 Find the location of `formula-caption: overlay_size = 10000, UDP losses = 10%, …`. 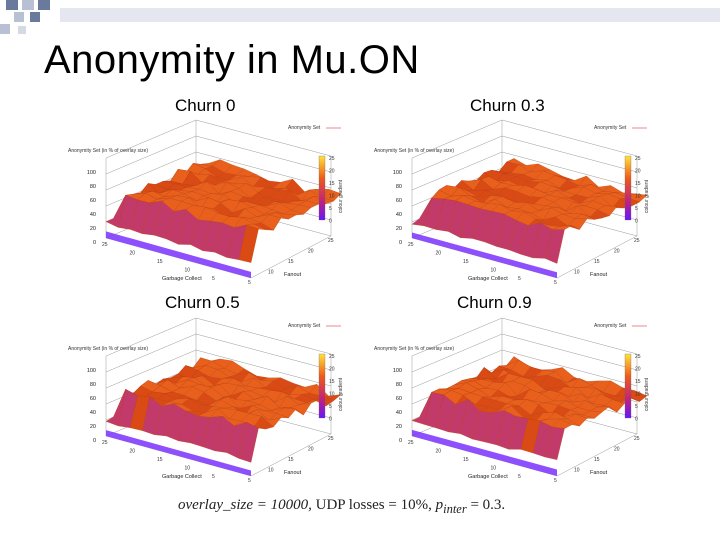

formula-caption: overlay_size = 10000, UDP losses = 10%, … is located at coordinates (341, 507).